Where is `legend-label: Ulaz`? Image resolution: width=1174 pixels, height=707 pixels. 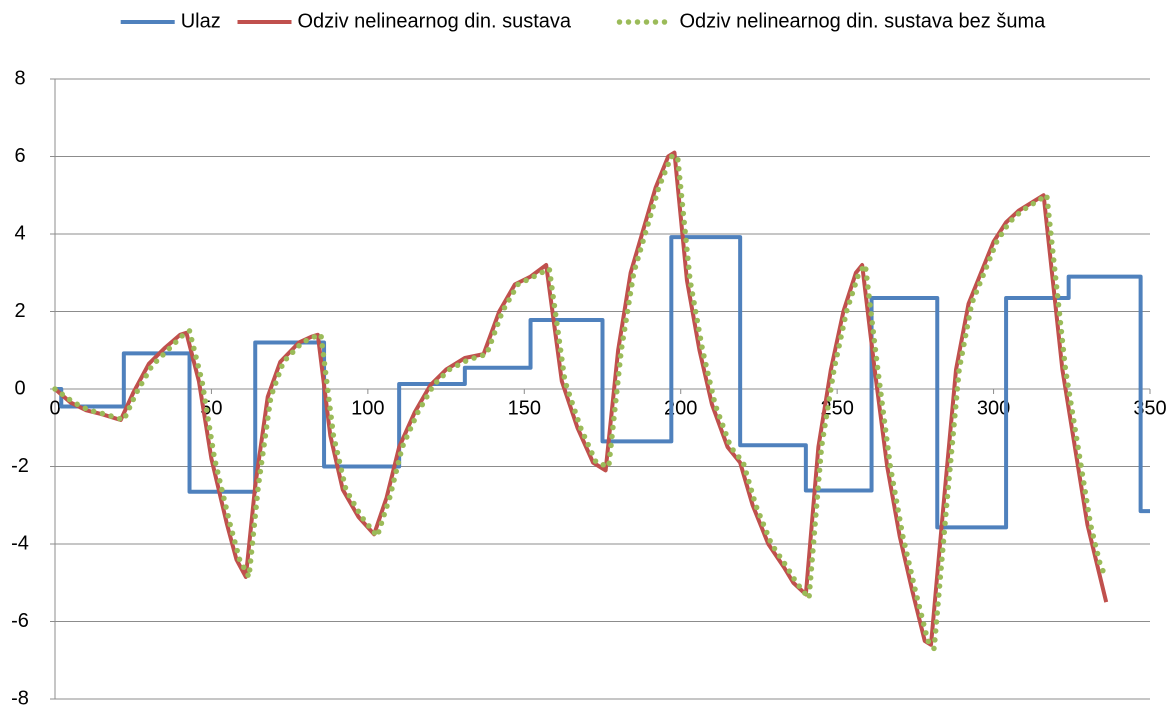 legend-label: Ulaz is located at coordinates (201, 21).